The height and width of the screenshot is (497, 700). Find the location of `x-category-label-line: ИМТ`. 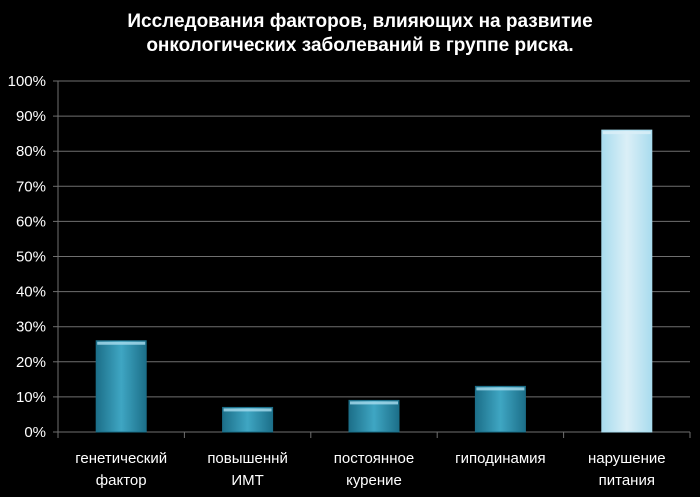

x-category-label-line: ИМТ is located at coordinates (247, 480).